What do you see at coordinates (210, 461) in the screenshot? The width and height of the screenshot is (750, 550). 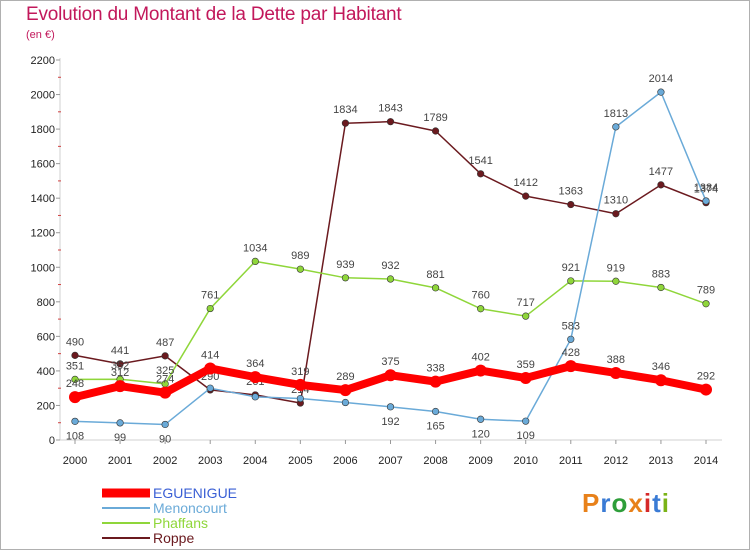 I see `x-tick-label: 2003` at bounding box center [210, 461].